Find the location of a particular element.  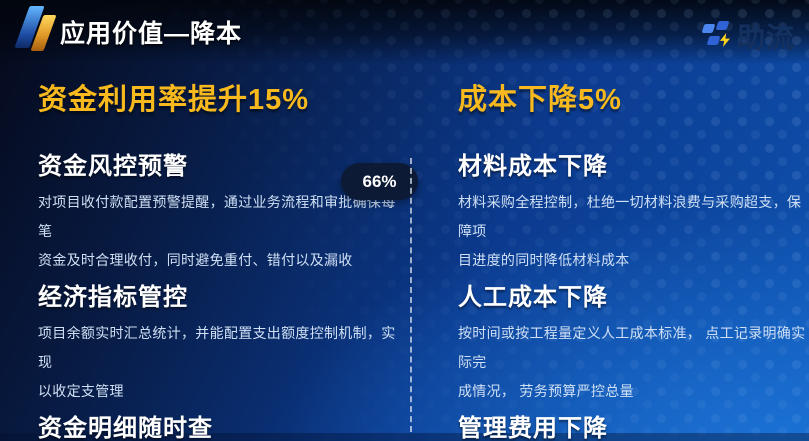

brand-logo: 助流 is located at coordinates (747, 36).